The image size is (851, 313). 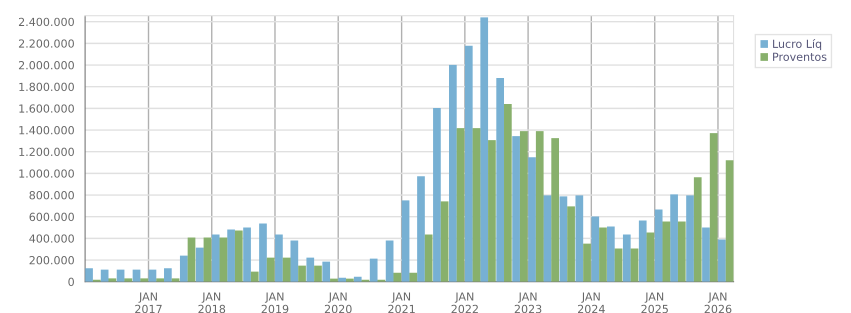 What do you see at coordinates (799, 56) in the screenshot?
I see `legend-label: Proventos` at bounding box center [799, 56].